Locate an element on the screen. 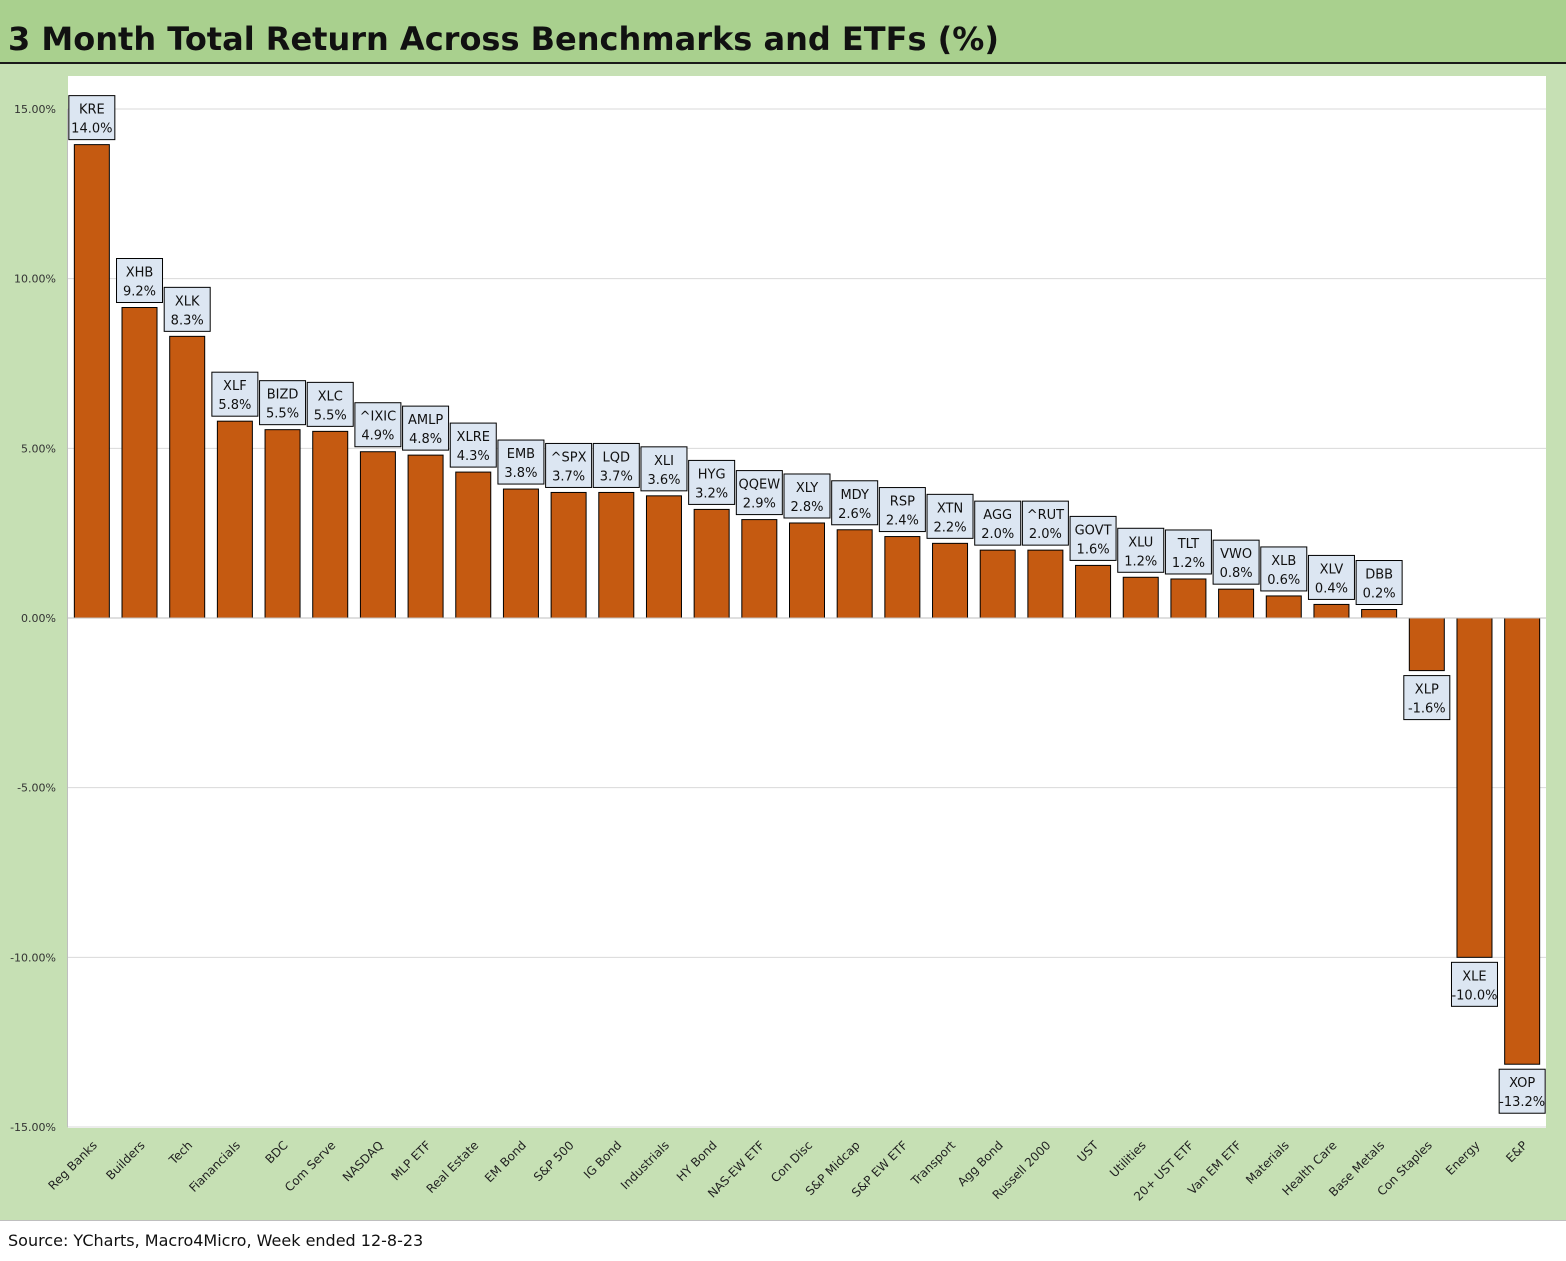  data-label-ticker: TLT is located at coordinates (1188, 544).